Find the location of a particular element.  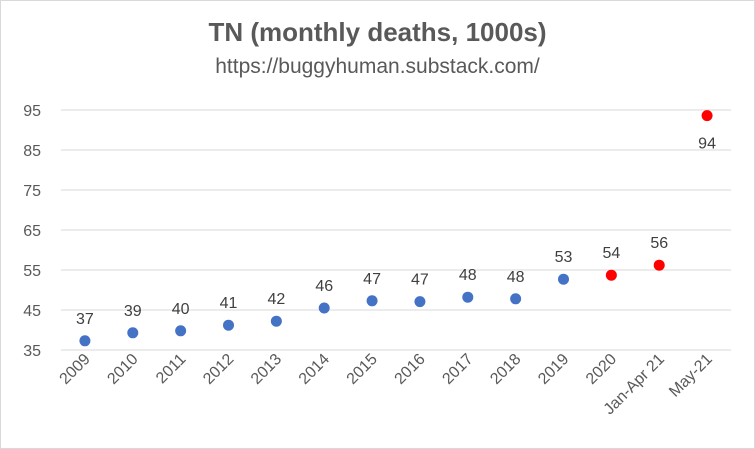

data-label: 40 is located at coordinates (181, 309).